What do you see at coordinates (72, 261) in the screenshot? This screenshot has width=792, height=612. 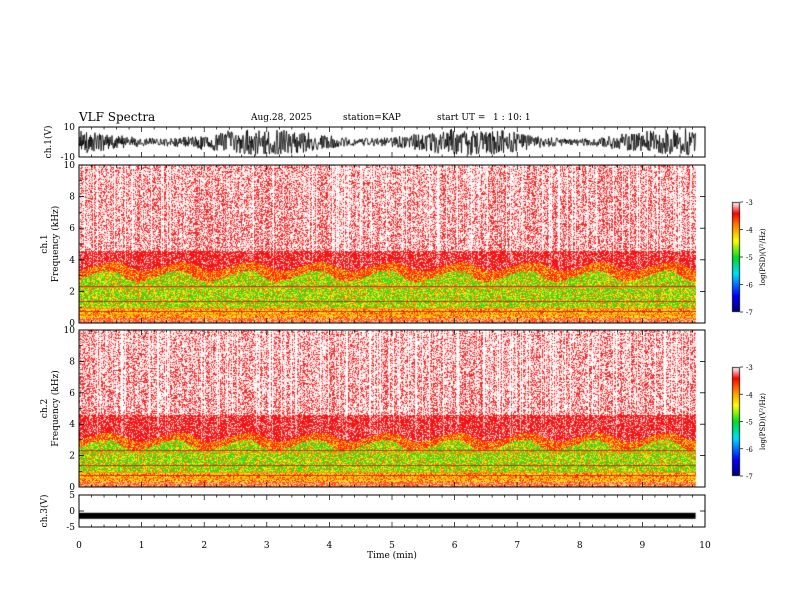 I see `ch1-spec-ytick-label: 4` at bounding box center [72, 261].